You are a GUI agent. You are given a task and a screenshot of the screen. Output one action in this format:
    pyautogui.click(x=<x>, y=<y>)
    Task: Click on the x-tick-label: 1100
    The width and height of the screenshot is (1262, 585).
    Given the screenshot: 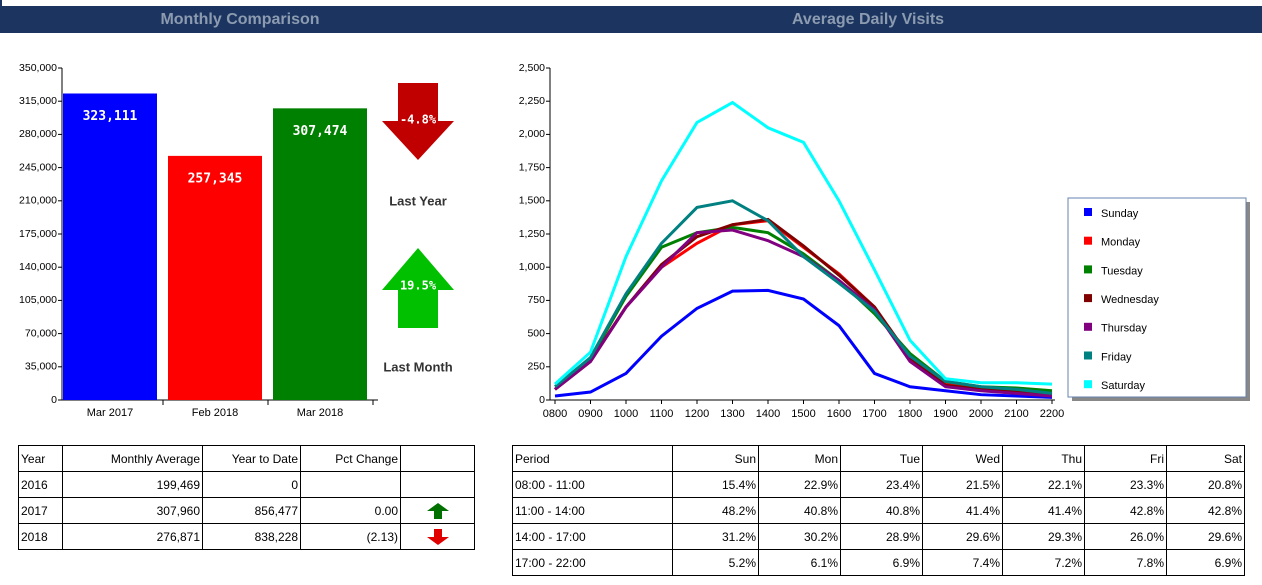 What is the action you would take?
    pyautogui.click(x=662, y=414)
    